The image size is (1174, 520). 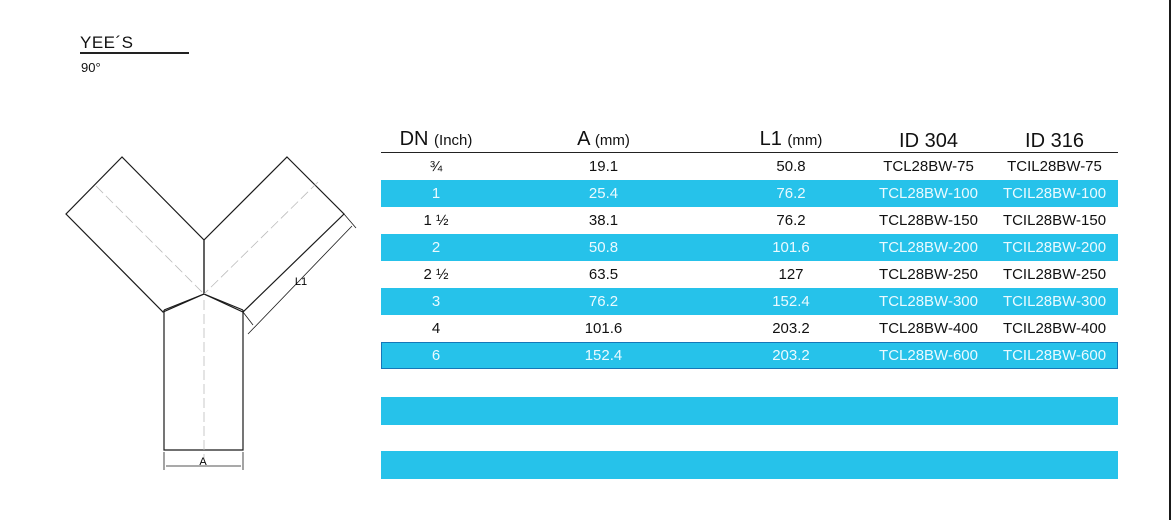 What do you see at coordinates (749, 355) in the screenshot?
I see `table-row: 6 152.4 203.2 TCL28BW-600 TCIL28BW-600` at bounding box center [749, 355].